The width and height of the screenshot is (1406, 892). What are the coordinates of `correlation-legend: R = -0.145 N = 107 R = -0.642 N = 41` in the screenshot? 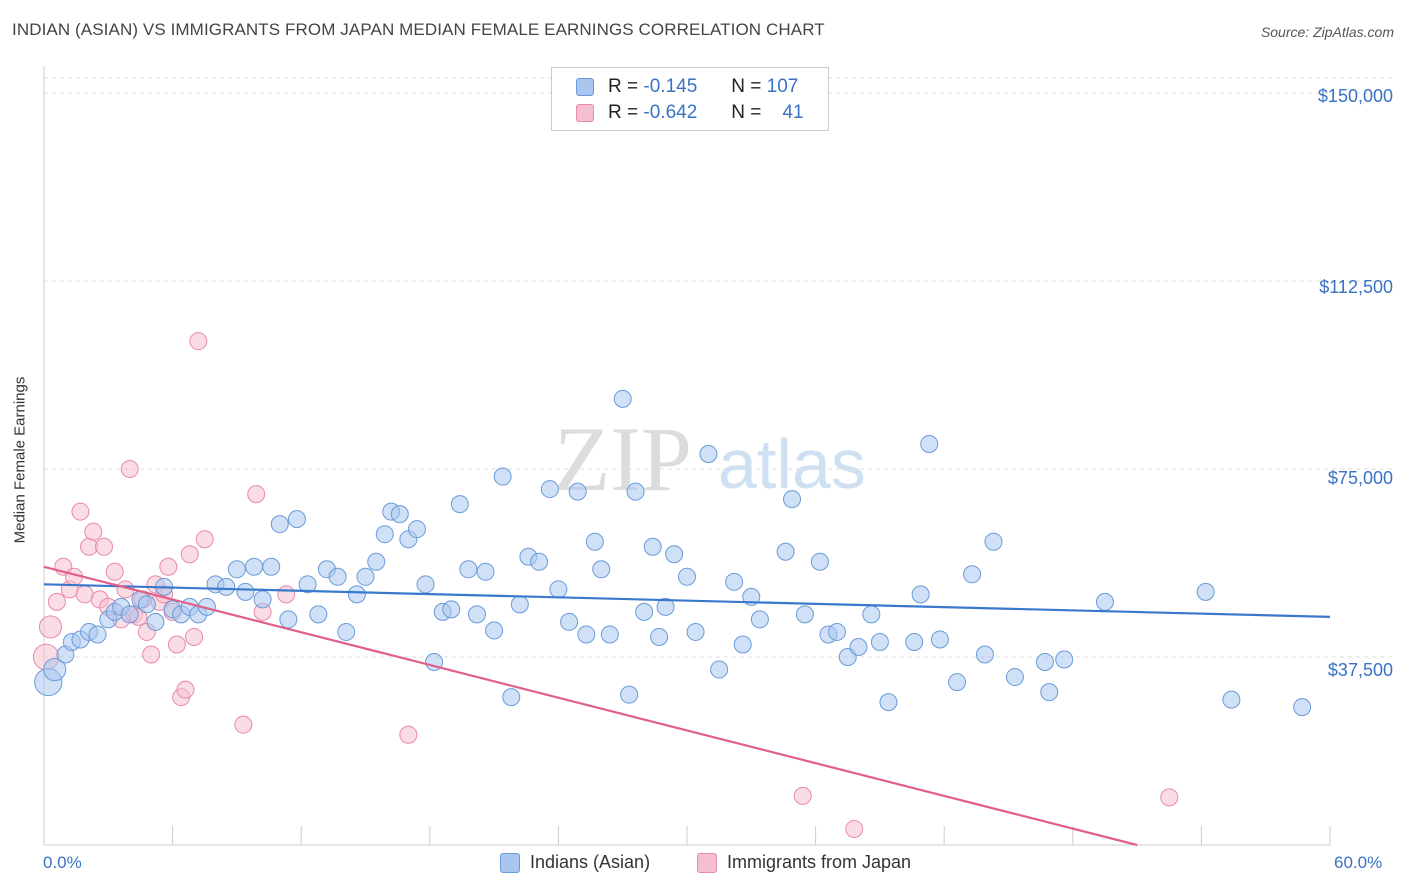 It's located at (690, 99).